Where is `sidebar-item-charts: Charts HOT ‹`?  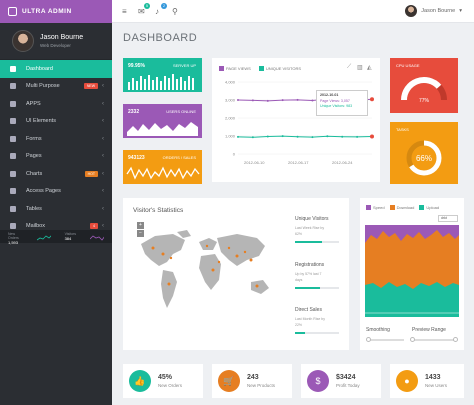 sidebar-item-charts: Charts HOT ‹ is located at coordinates (56, 174).